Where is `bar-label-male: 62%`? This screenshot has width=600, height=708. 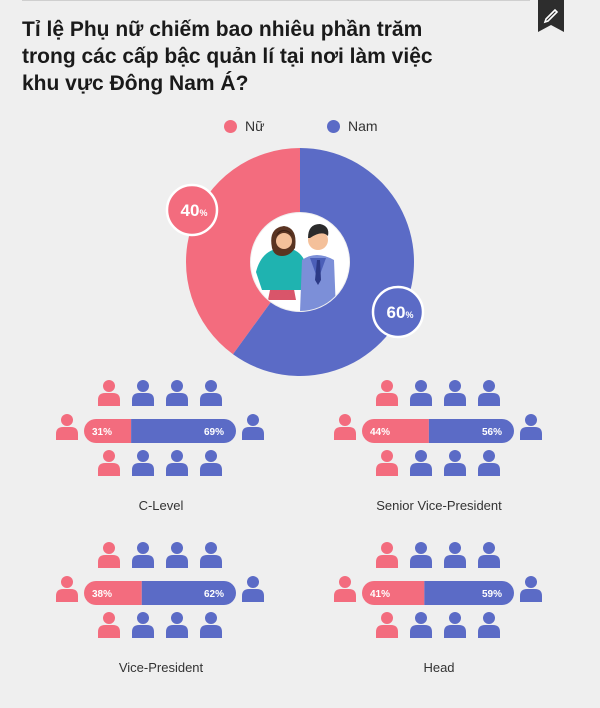
bar-label-male: 62% is located at coordinates (214, 594).